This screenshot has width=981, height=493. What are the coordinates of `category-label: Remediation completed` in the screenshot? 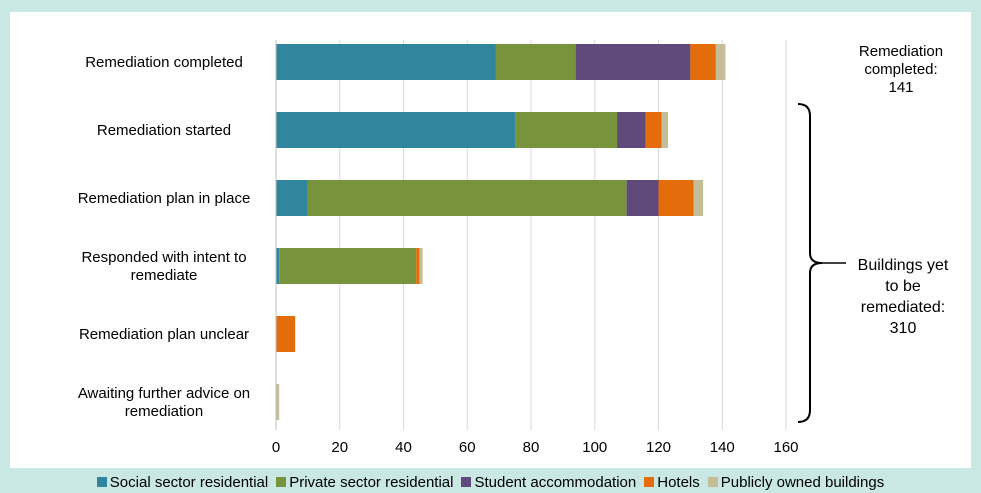 It's located at (164, 62).